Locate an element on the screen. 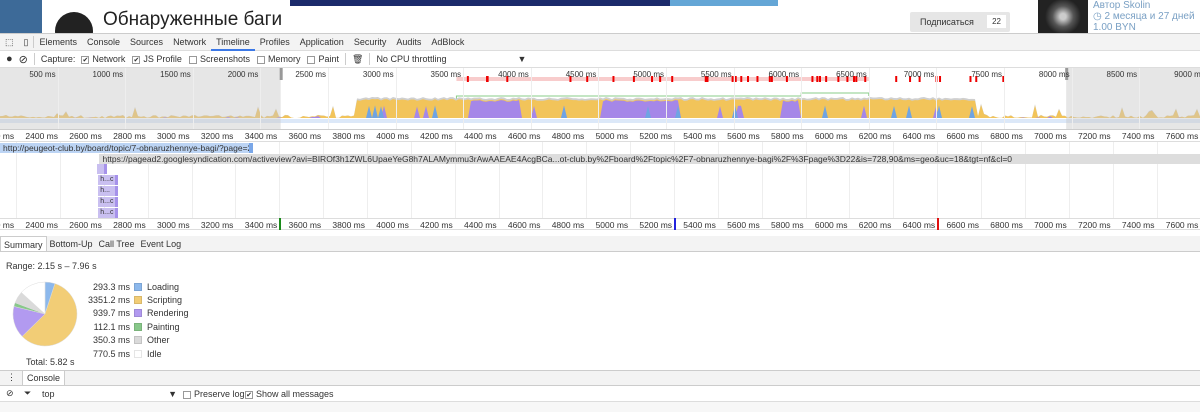 The width and height of the screenshot is (1200, 412). ruler-tick: 2800 ms is located at coordinates (127, 136).